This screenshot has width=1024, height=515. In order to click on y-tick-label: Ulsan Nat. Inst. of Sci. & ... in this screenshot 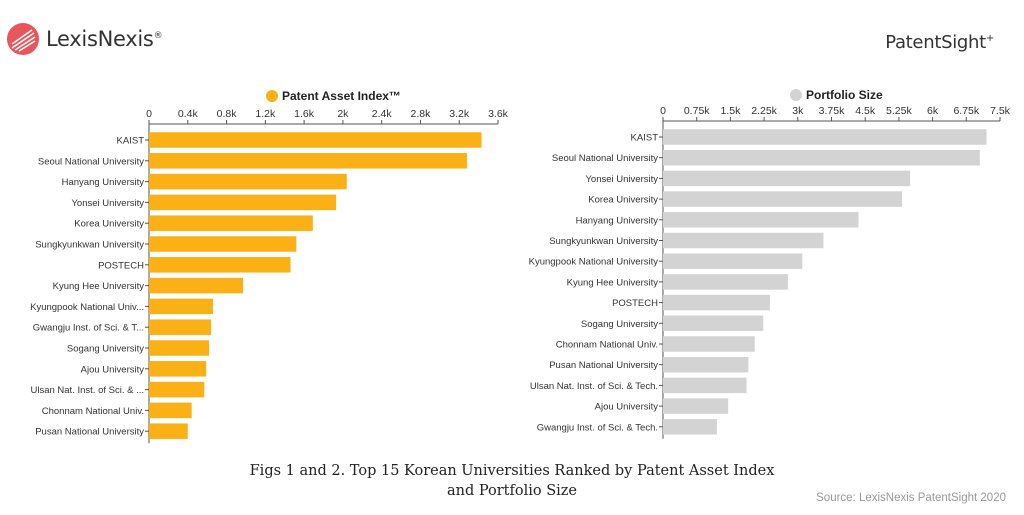, I will do `click(87, 390)`.